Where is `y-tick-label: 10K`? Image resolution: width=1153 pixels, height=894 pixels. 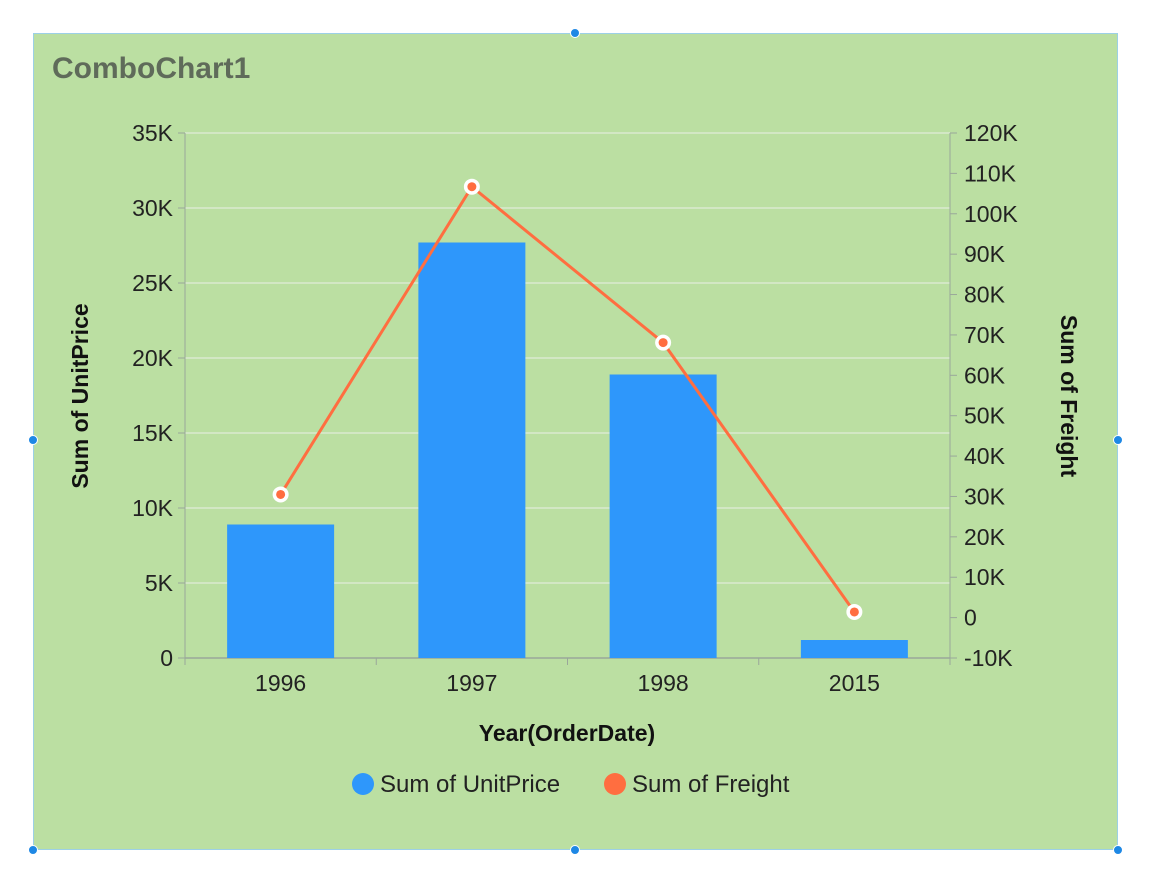 y-tick-label: 10K is located at coordinates (153, 508).